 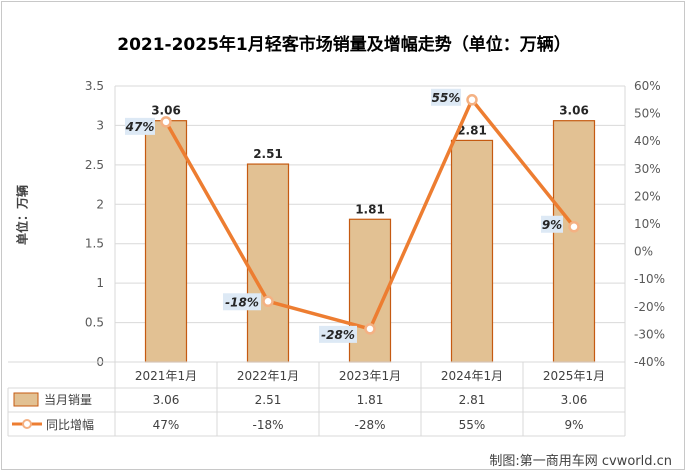 What do you see at coordinates (643, 252) in the screenshot?
I see `y2-tick-label: 0%` at bounding box center [643, 252].